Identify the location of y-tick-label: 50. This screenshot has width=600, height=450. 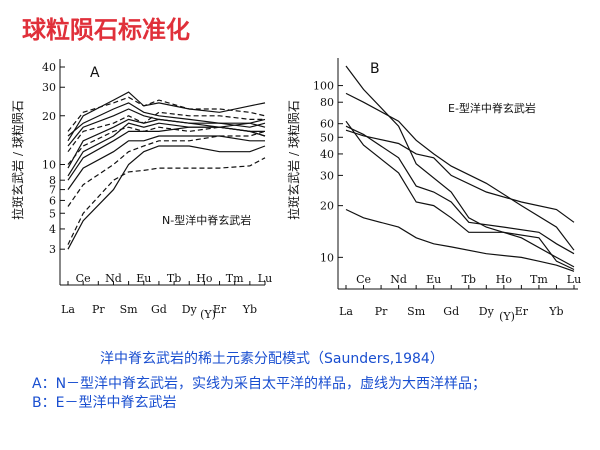
(327, 137).